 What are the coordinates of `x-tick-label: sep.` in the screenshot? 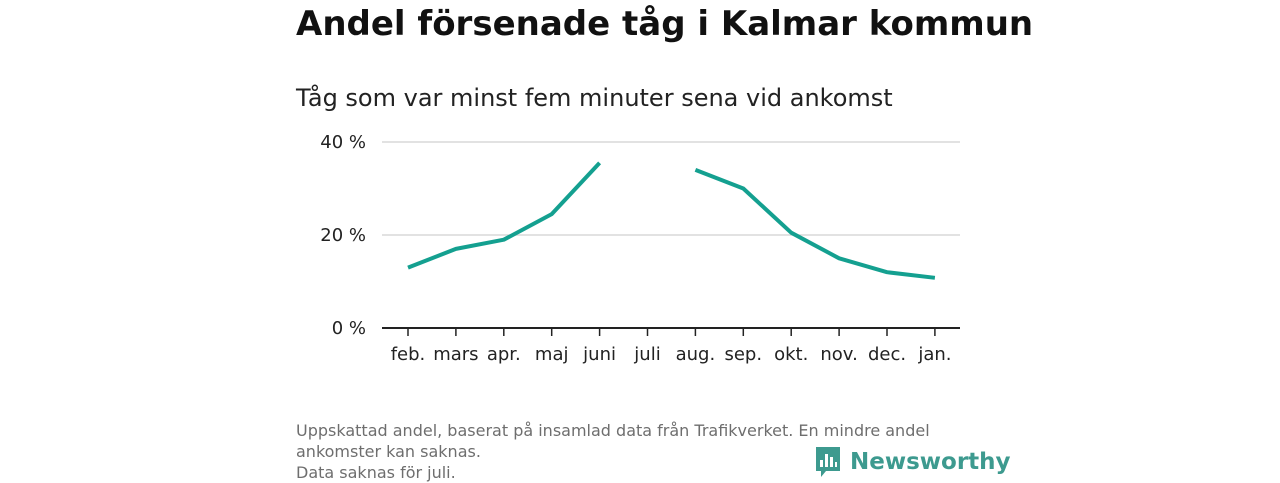 It's located at (743, 354).